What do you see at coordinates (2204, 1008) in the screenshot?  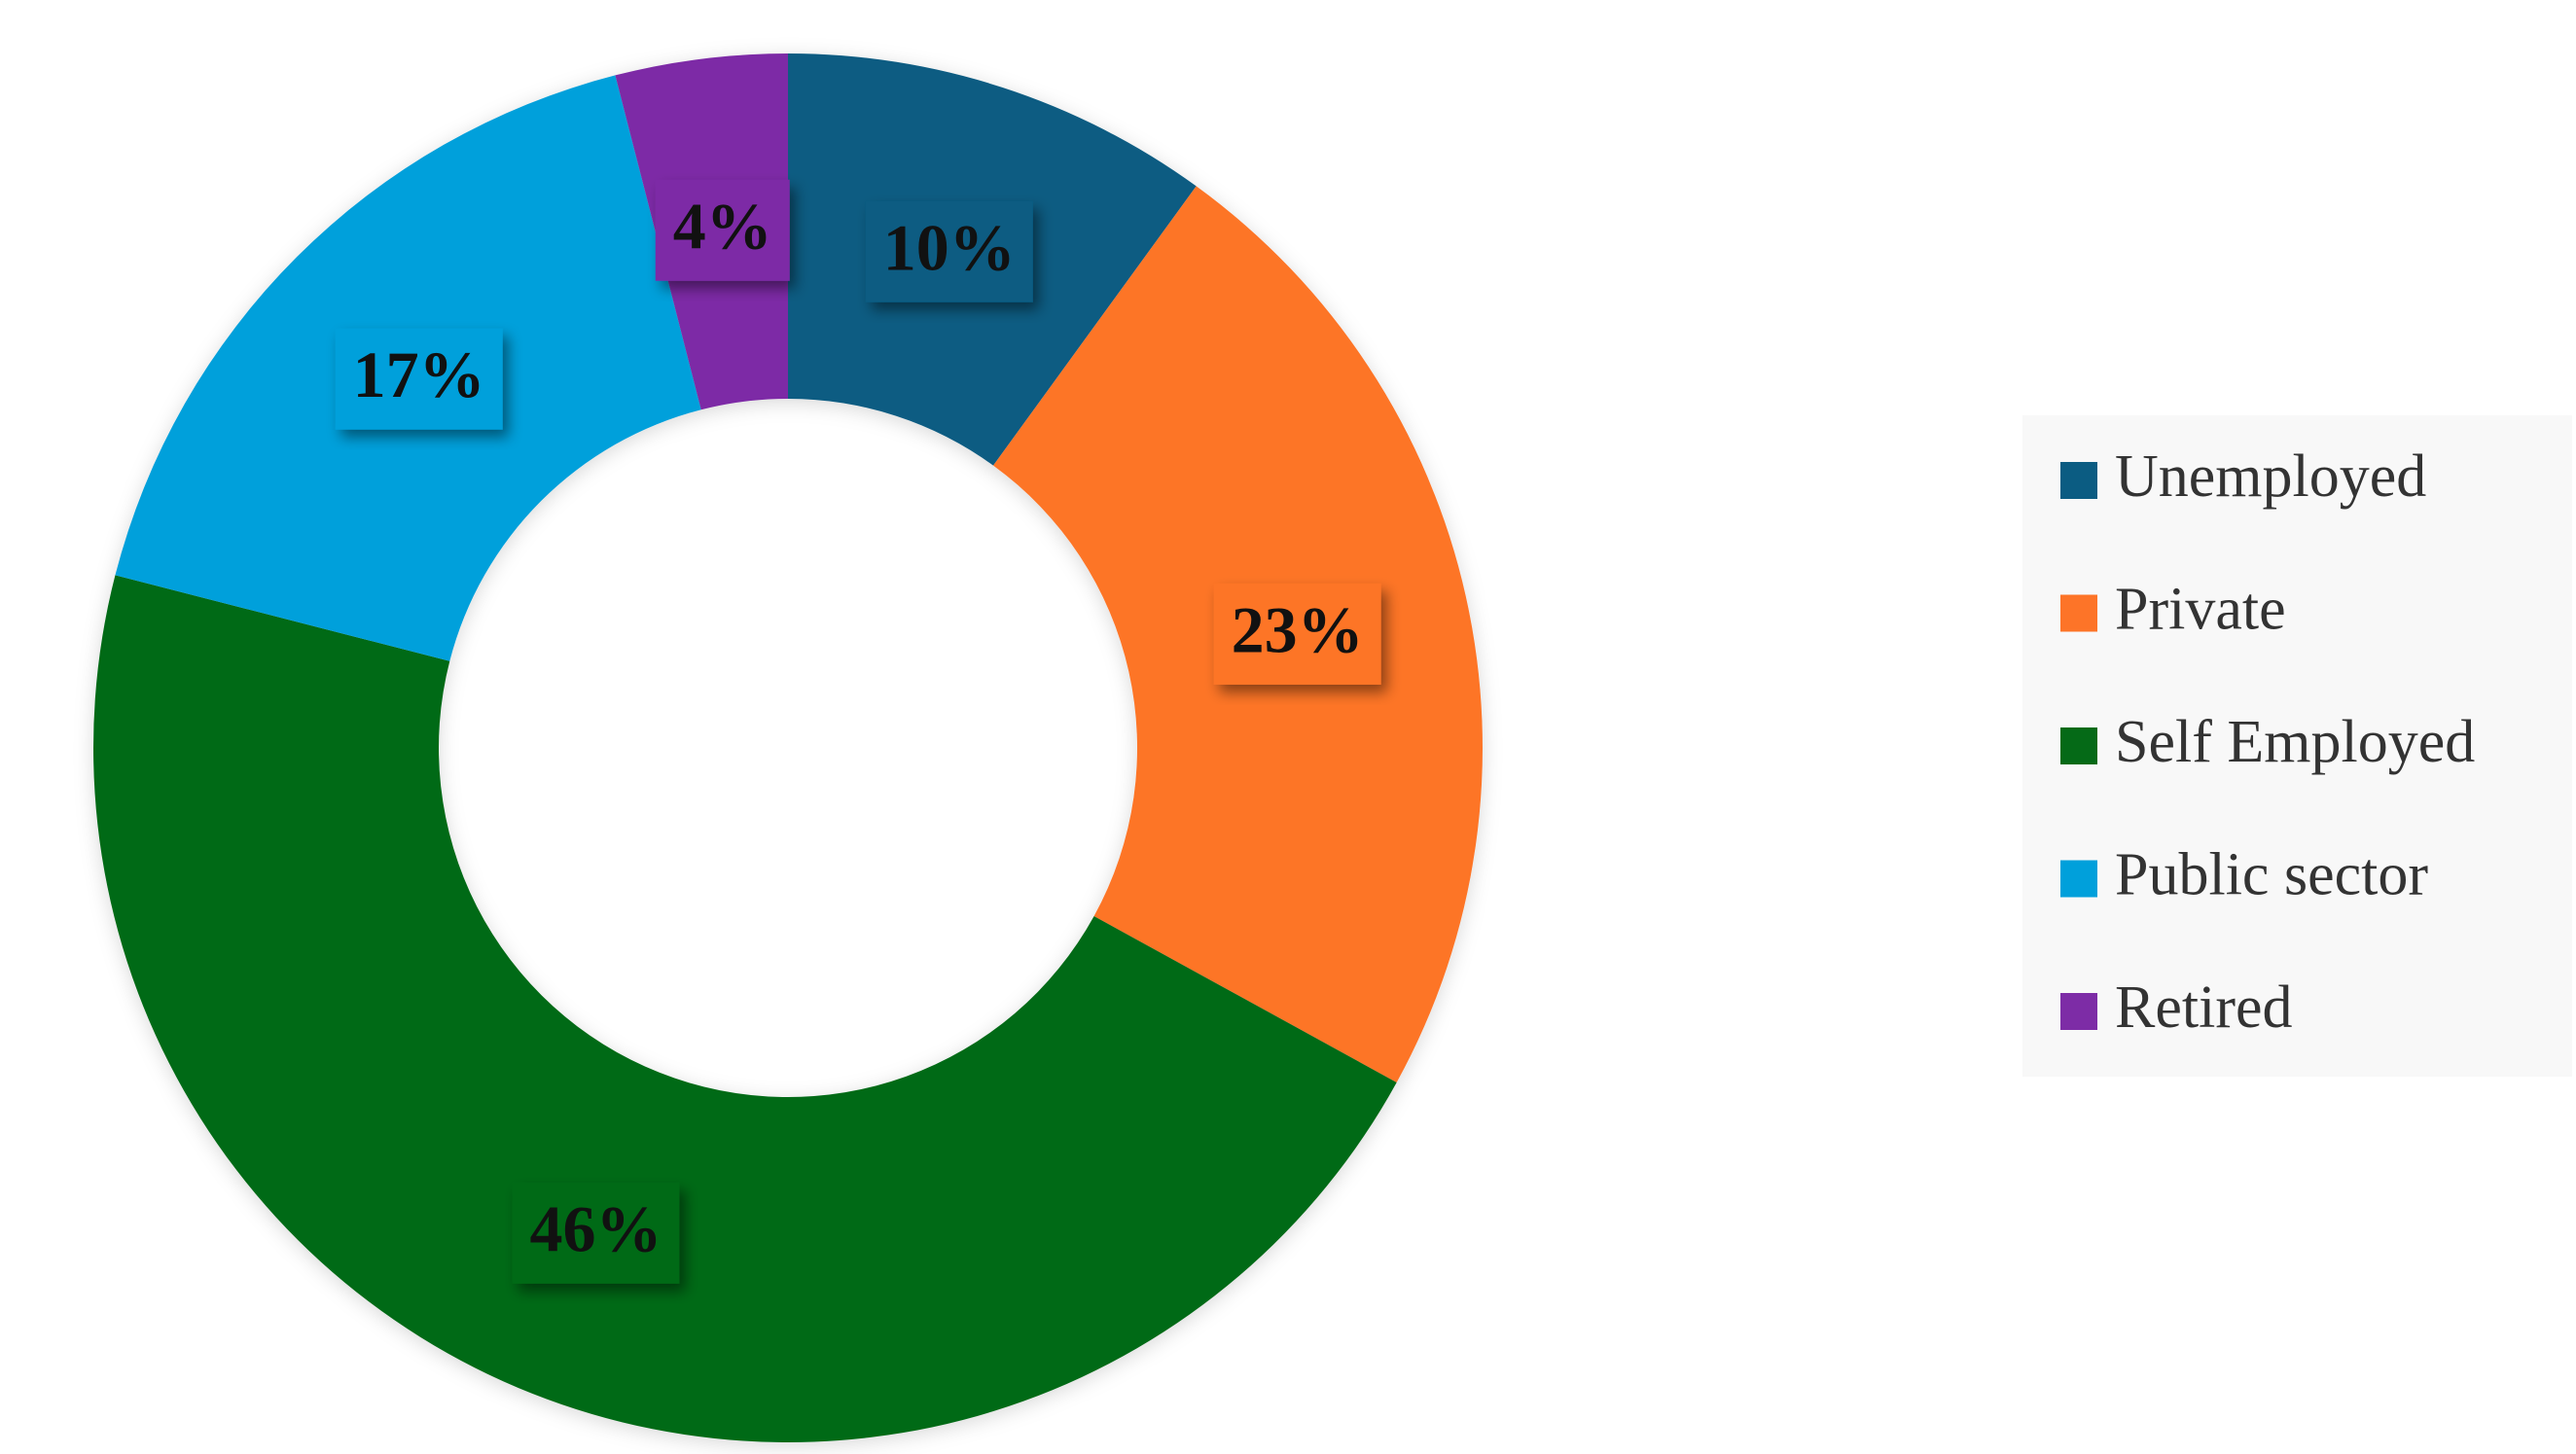 I see `legend-label: Retired` at bounding box center [2204, 1008].